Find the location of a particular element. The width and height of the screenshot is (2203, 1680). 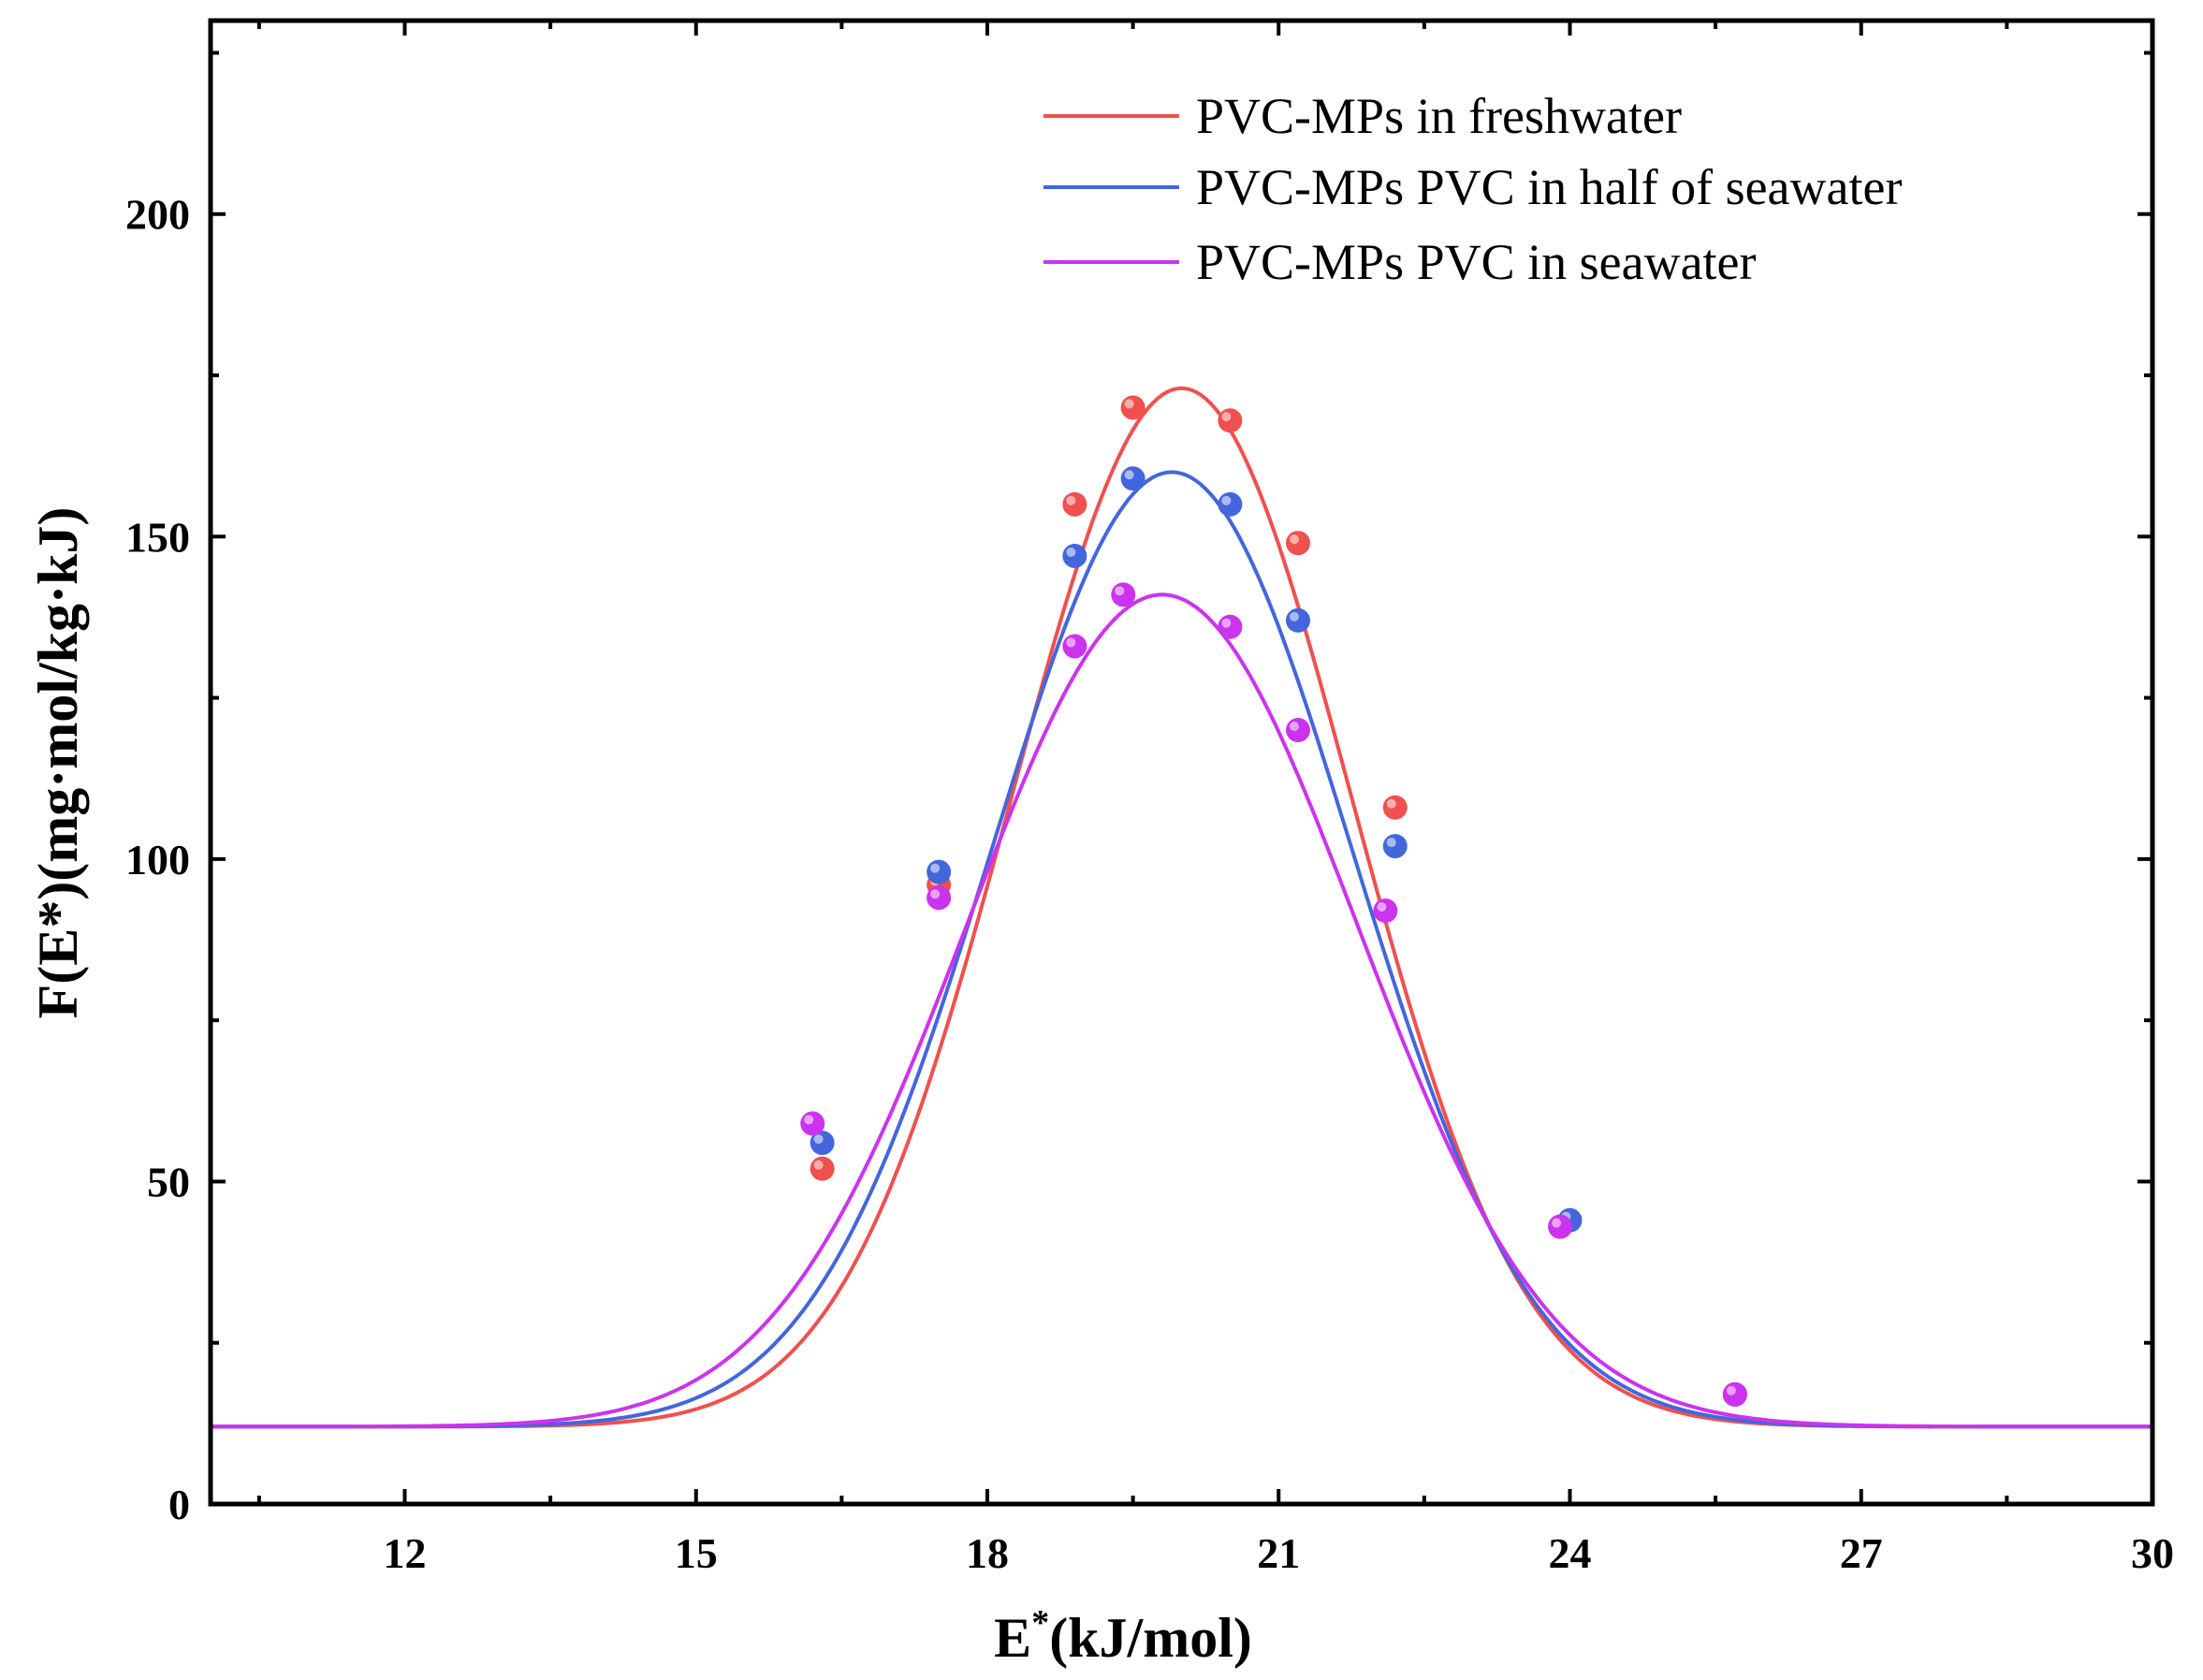

x-tick-label: 27 is located at coordinates (1862, 1553).